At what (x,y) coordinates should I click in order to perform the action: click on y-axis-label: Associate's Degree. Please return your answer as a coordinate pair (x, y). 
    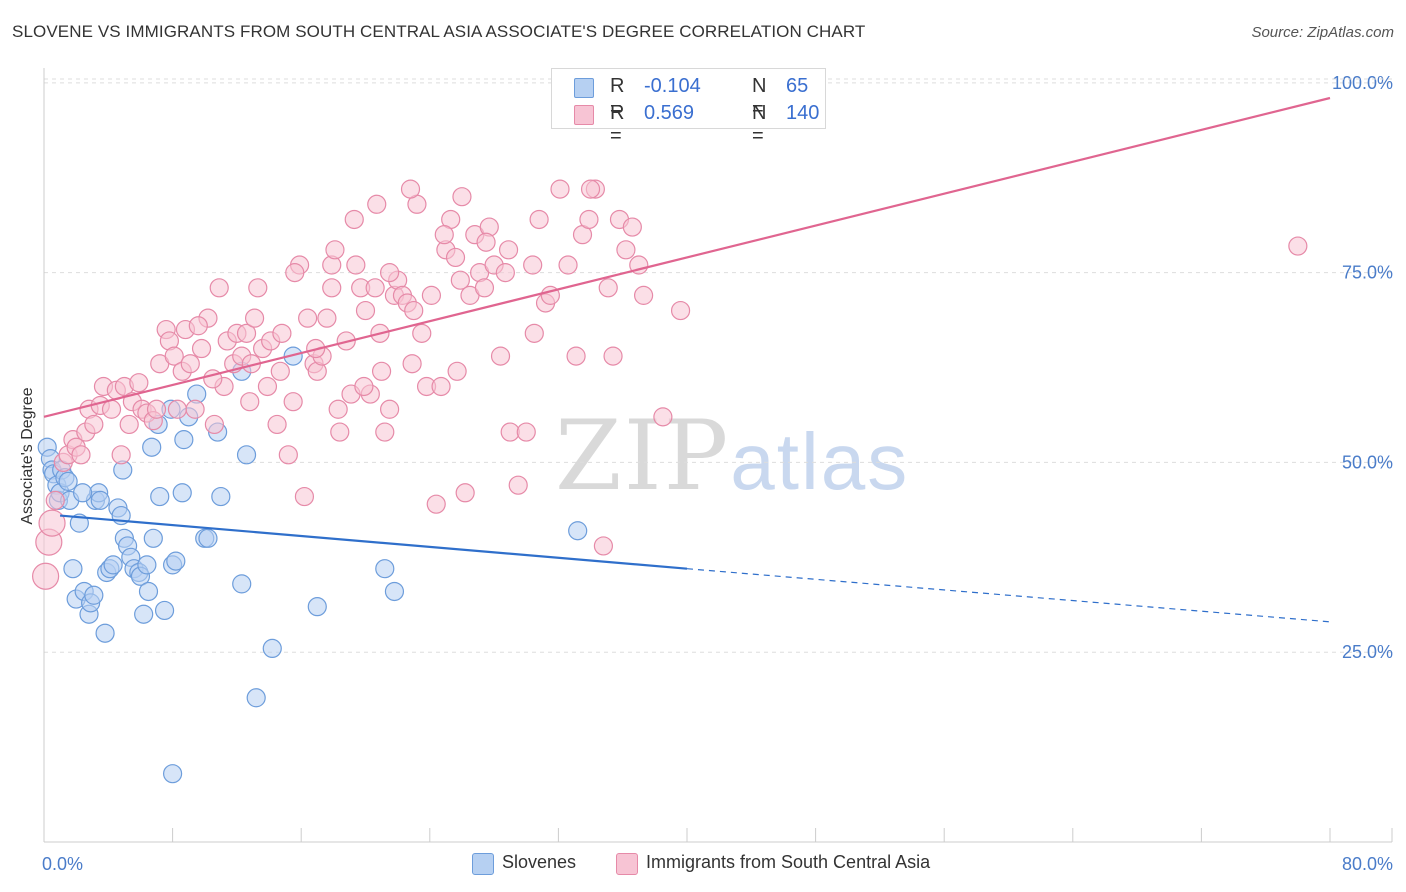
    Looking at the image, I should click on (27, 456).